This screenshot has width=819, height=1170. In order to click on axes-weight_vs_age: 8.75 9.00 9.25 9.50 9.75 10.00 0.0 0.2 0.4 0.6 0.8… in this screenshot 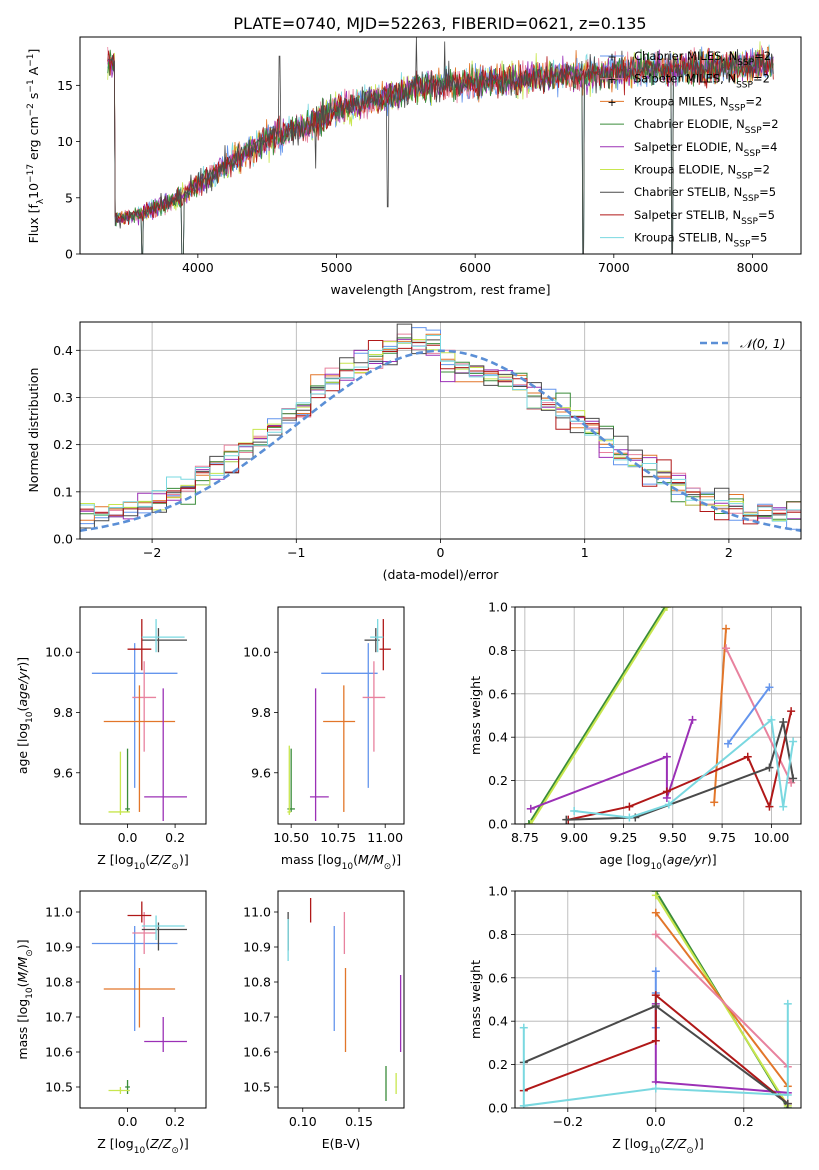, I will do `click(635, 736)`.